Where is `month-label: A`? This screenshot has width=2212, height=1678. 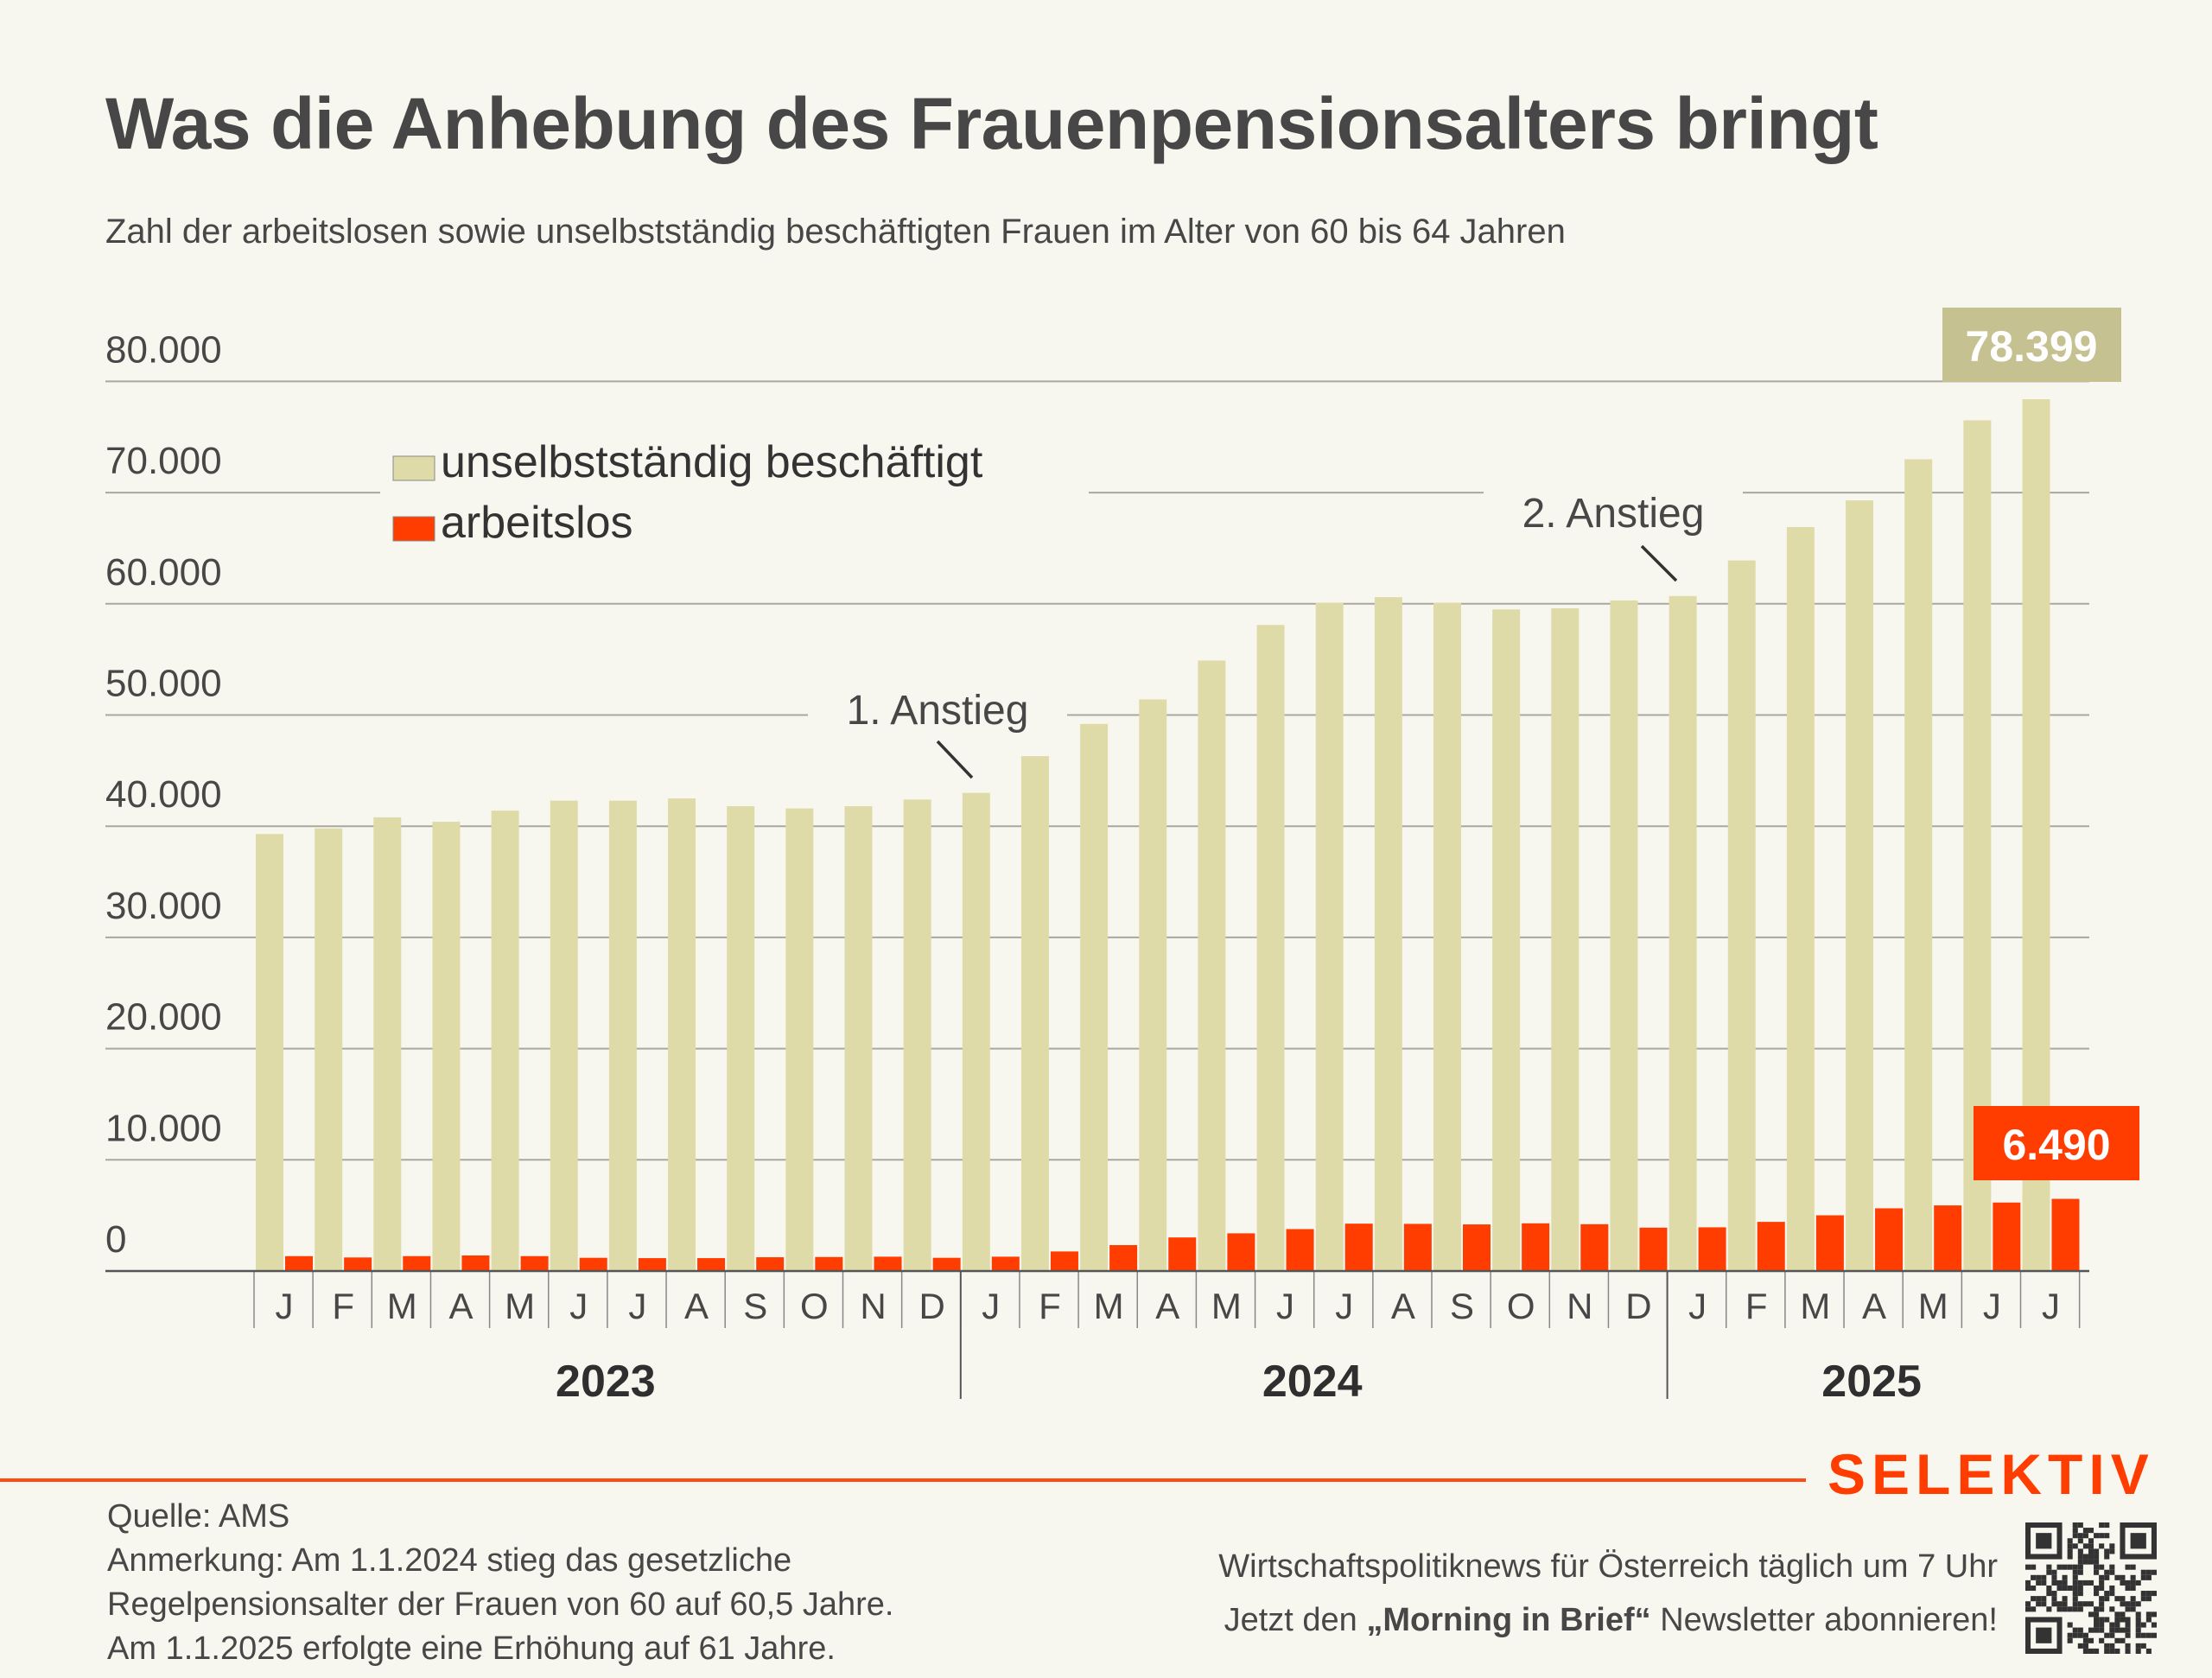
month-label: A is located at coordinates (696, 1306).